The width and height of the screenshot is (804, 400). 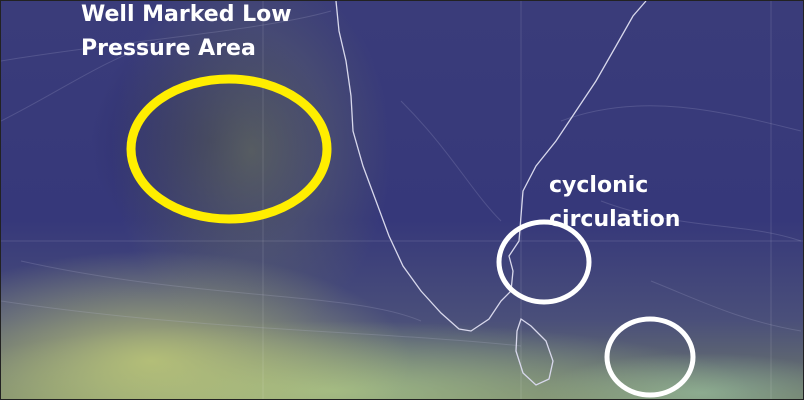 I want to click on cyclonic-label: cyclonic circulation, so click(x=614, y=203).